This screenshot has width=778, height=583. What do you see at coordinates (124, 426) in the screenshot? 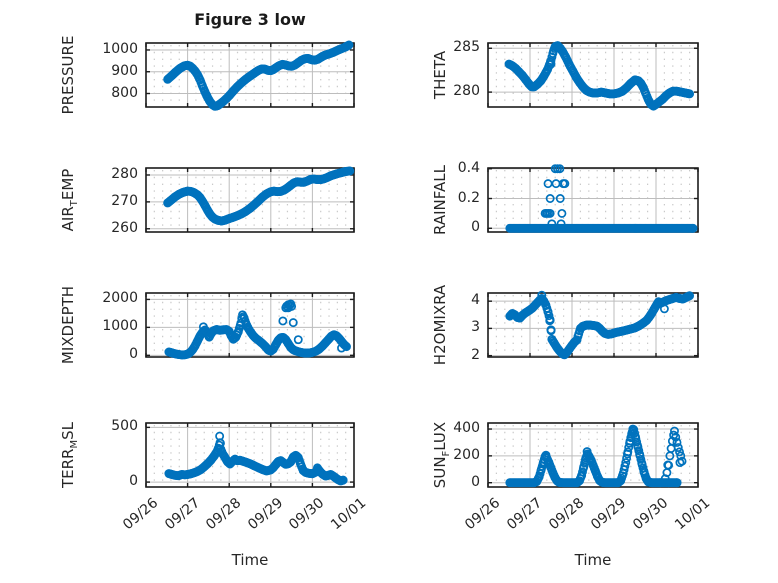
I see `y-tick-label: 500` at bounding box center [124, 426].